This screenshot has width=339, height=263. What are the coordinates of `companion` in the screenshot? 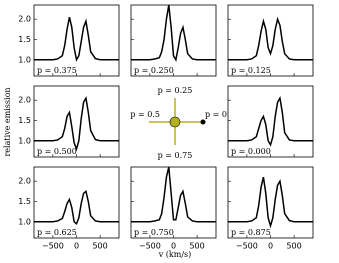 It's located at (203, 122).